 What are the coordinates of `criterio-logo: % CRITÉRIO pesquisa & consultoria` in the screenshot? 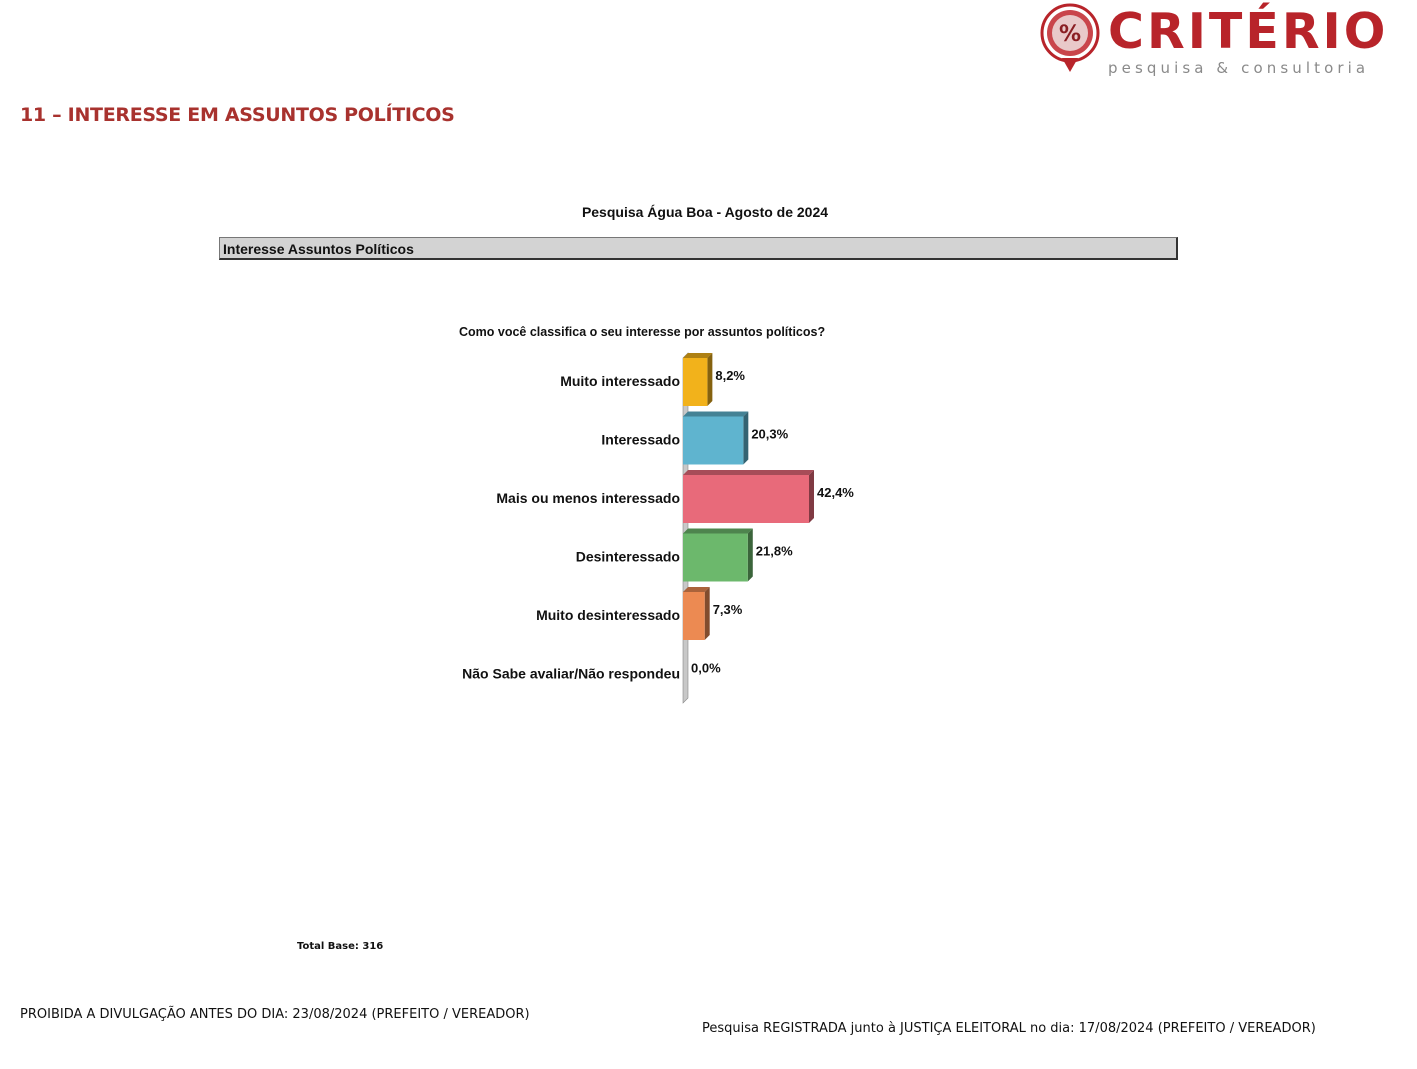 It's located at (1215, 42).